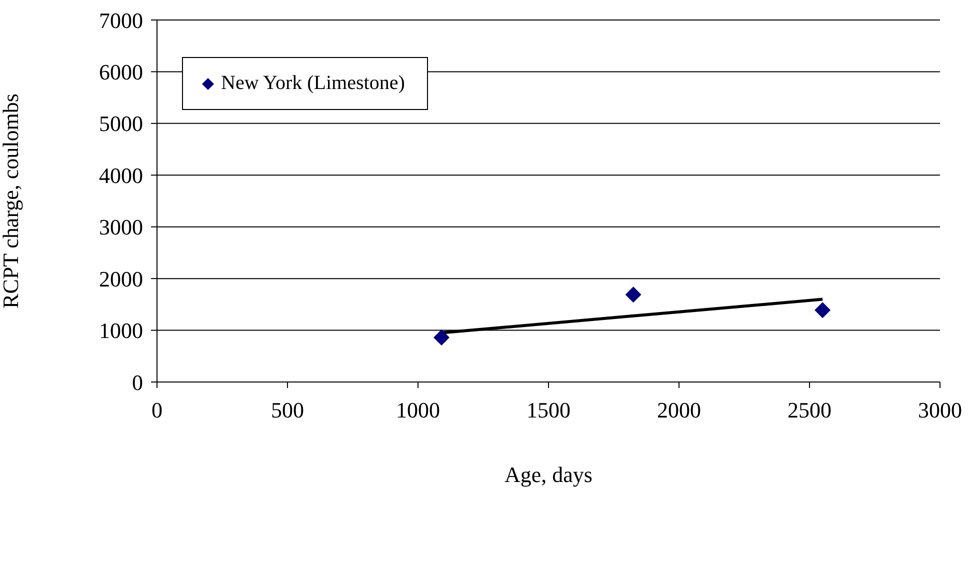 The image size is (974, 571). What do you see at coordinates (287, 410) in the screenshot?
I see `x-tick-label: 500` at bounding box center [287, 410].